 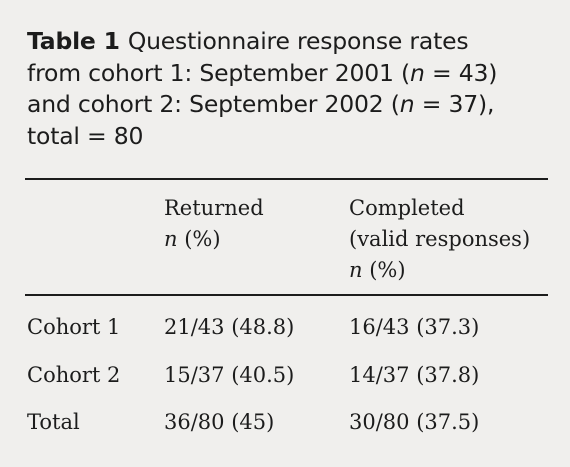 What do you see at coordinates (414, 375) in the screenshot?
I see `completed-cell: 14/37 (37.8)` at bounding box center [414, 375].